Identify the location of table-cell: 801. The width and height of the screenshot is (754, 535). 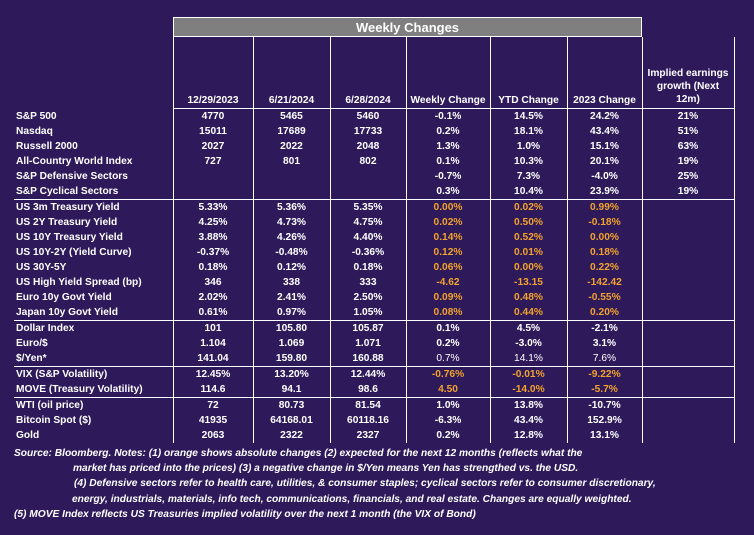
(291, 161).